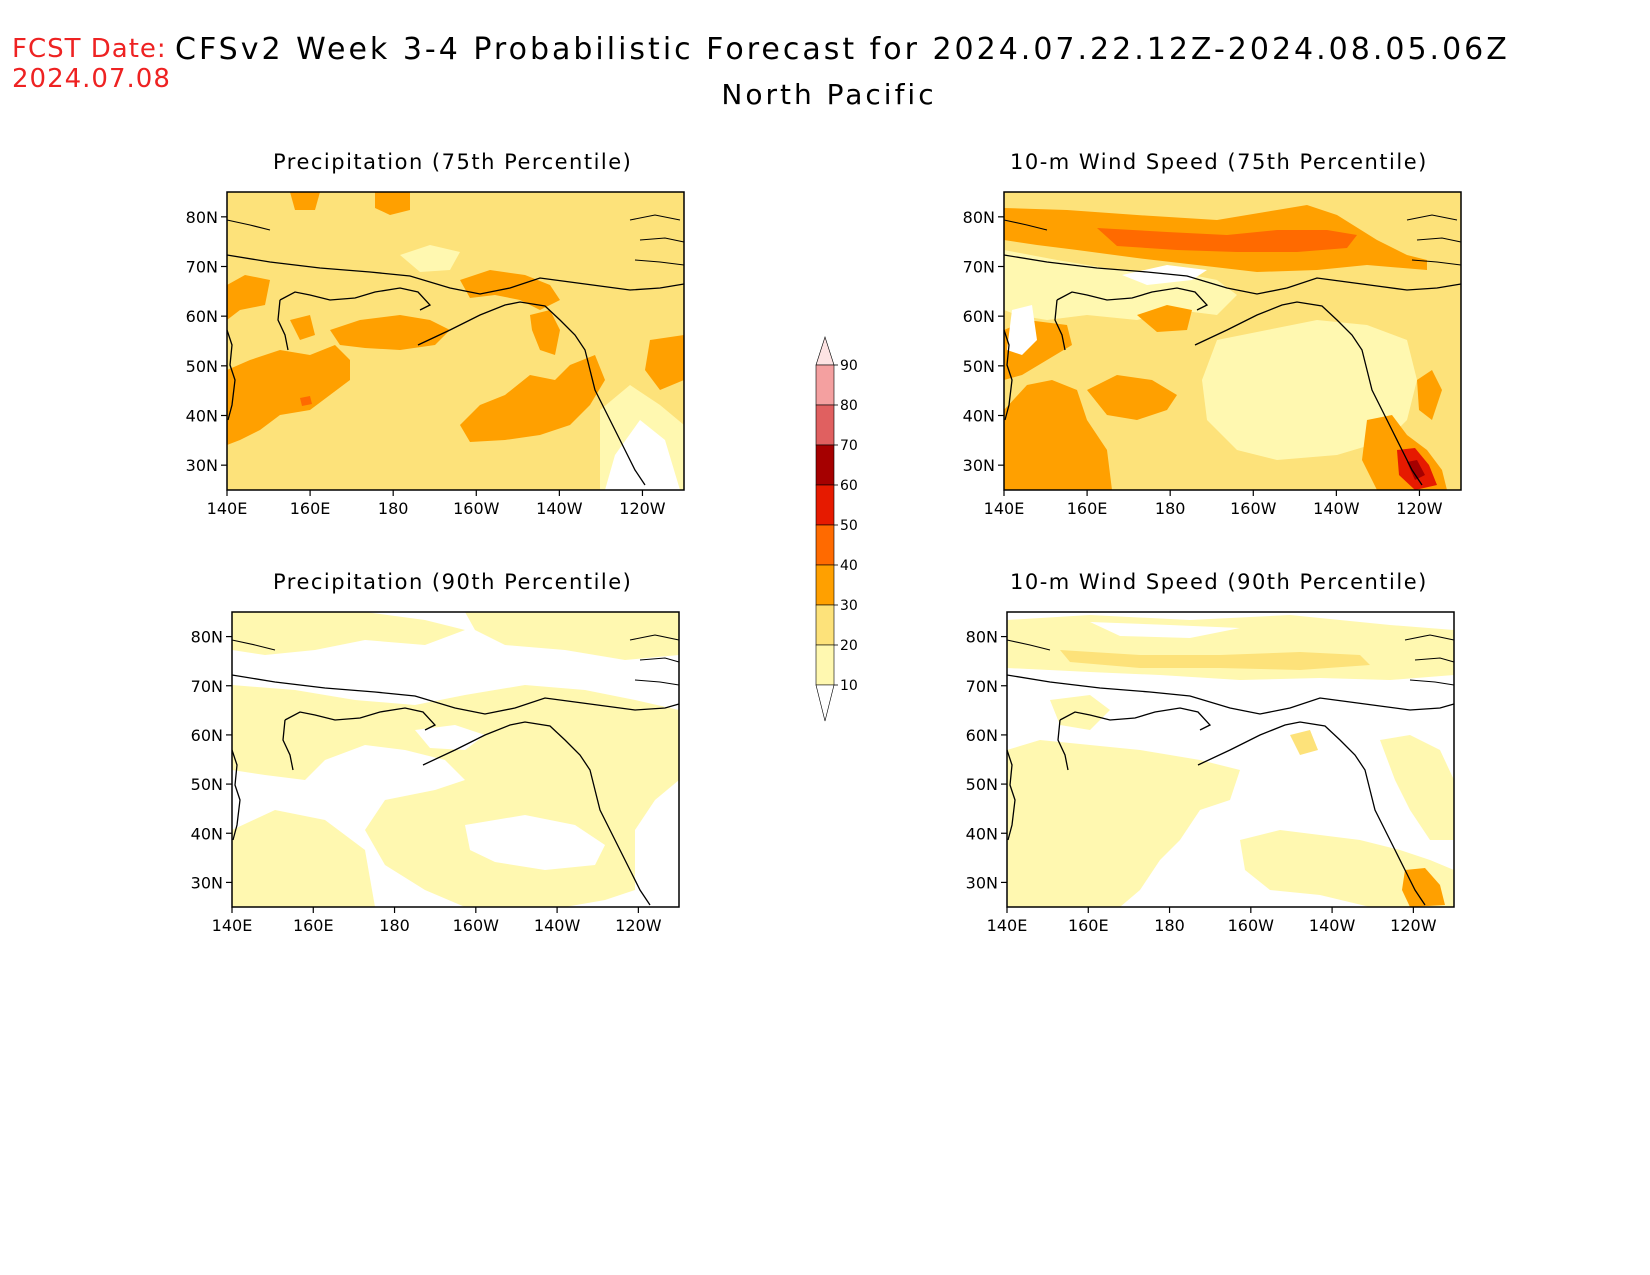 This screenshot has width=1650, height=1275. I want to click on panel-title: Precipitation (75th Percentile), so click(453, 162).